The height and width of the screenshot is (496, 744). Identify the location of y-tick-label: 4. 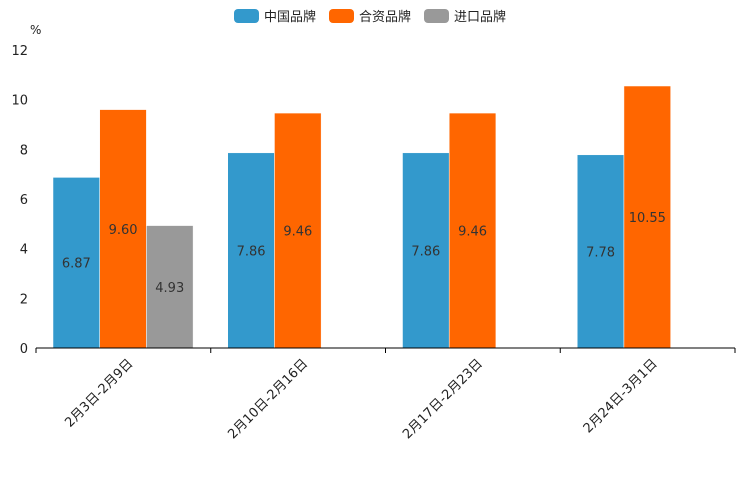
(24, 250).